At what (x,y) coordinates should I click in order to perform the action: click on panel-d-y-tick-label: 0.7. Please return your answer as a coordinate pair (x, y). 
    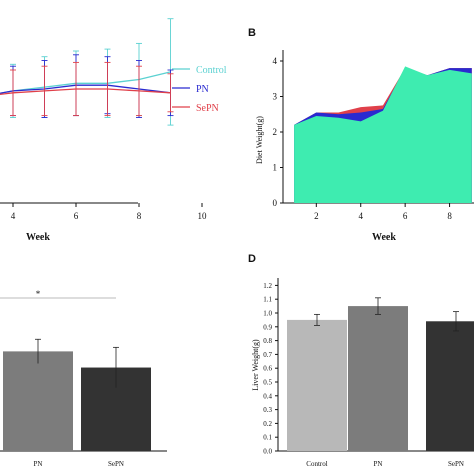
    Looking at the image, I should click on (267, 355).